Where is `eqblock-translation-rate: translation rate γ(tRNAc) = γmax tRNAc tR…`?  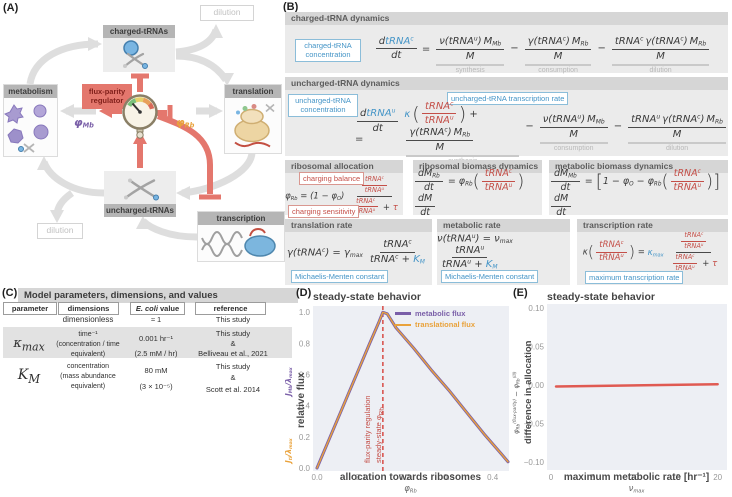
eqblock-translation-rate: translation rate γ(tRNAc) = γmax tRNAc tR… is located at coordinates (358, 252).